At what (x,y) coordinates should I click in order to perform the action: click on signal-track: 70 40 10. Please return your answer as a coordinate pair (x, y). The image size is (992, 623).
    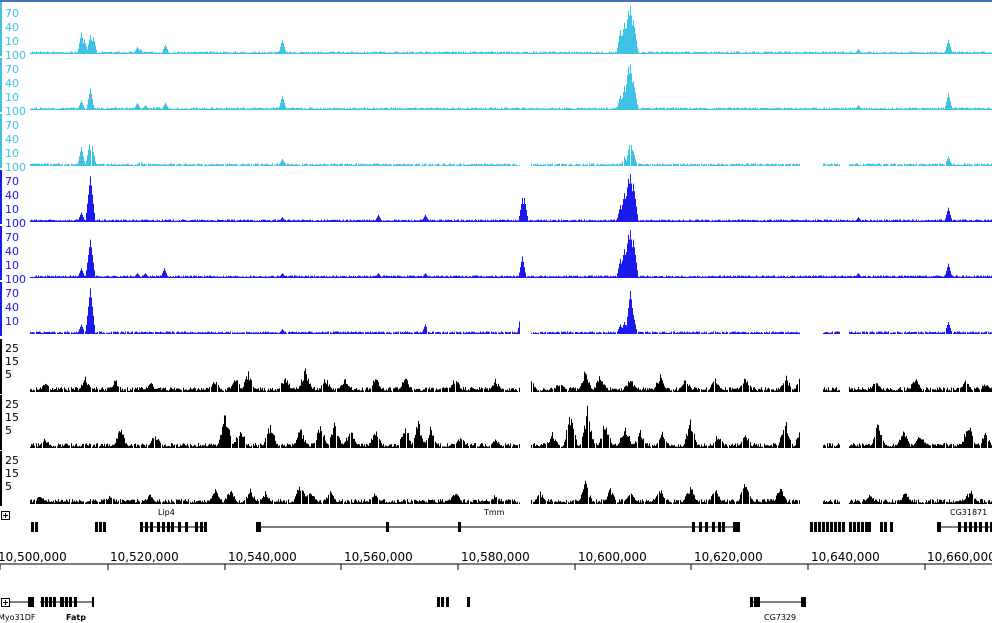
    Looking at the image, I should click on (496, 310).